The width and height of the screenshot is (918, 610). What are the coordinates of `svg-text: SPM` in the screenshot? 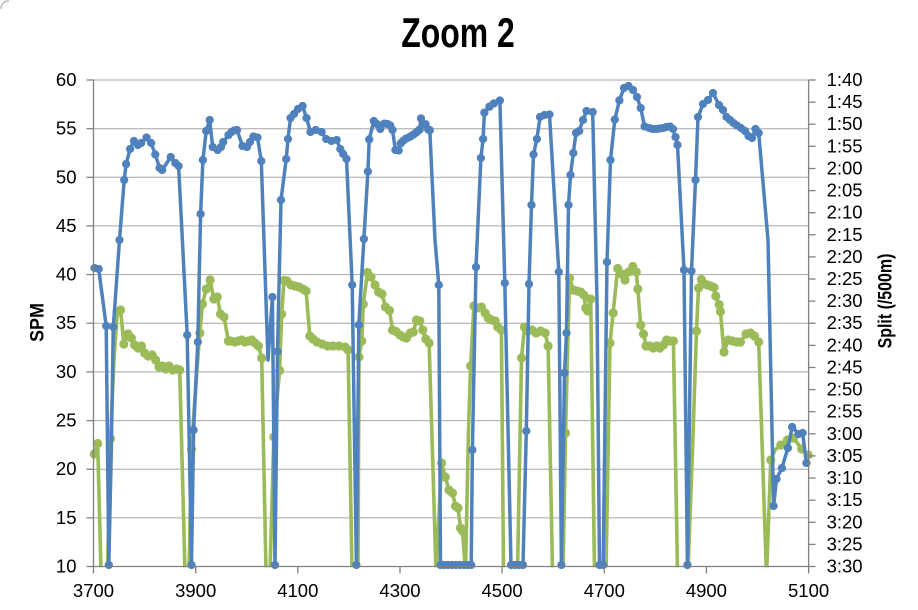 It's located at (37, 322).